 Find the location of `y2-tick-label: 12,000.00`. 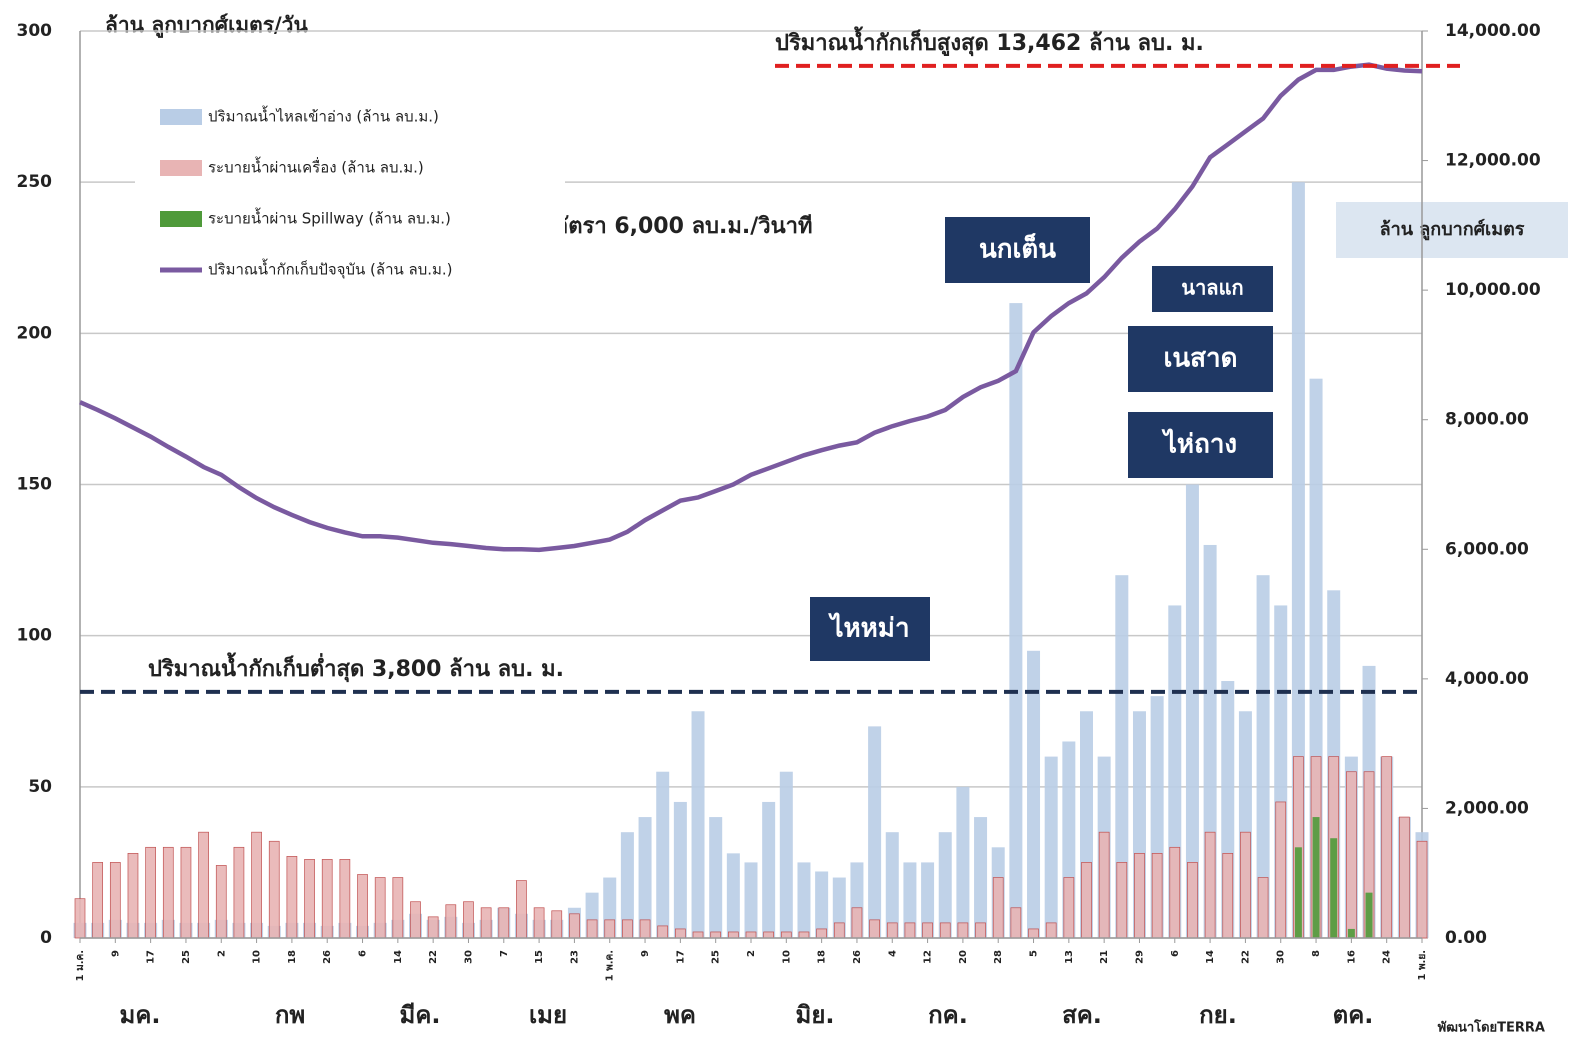

y2-tick-label: 12,000.00 is located at coordinates (1493, 161).